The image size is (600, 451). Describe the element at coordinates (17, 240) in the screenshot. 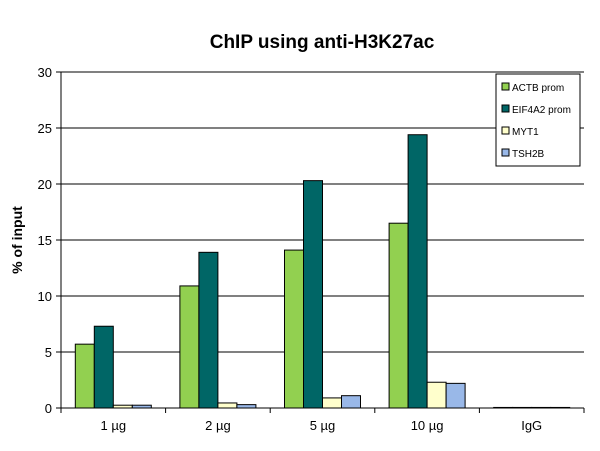

I see `y-axis-label: % of input` at that location.